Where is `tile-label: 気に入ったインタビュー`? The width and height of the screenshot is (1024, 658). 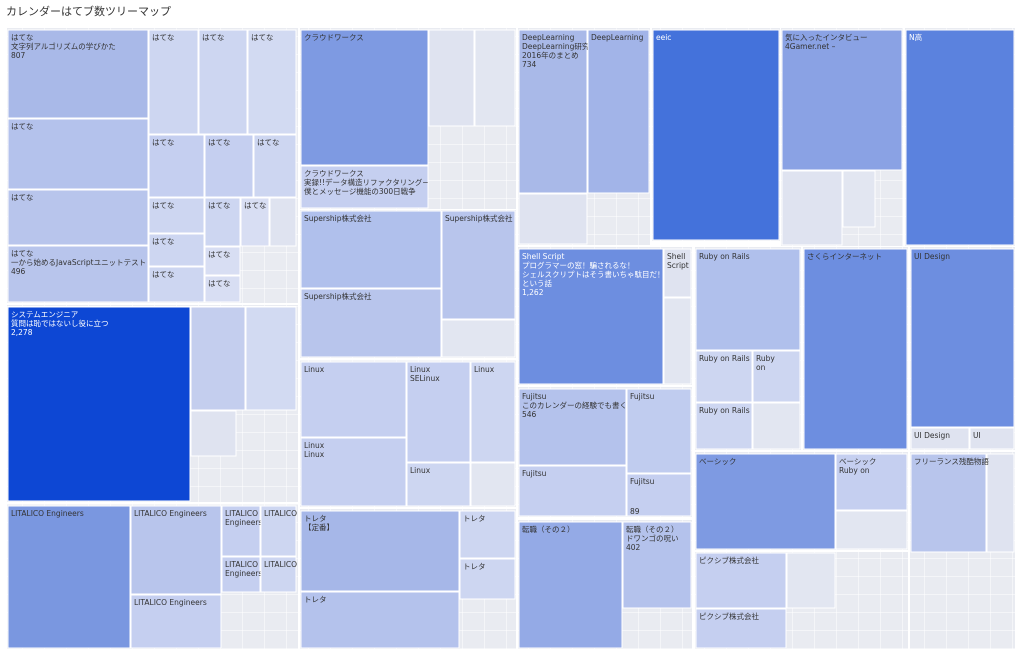 tile-label: 気に入ったインタビュー is located at coordinates (826, 37).